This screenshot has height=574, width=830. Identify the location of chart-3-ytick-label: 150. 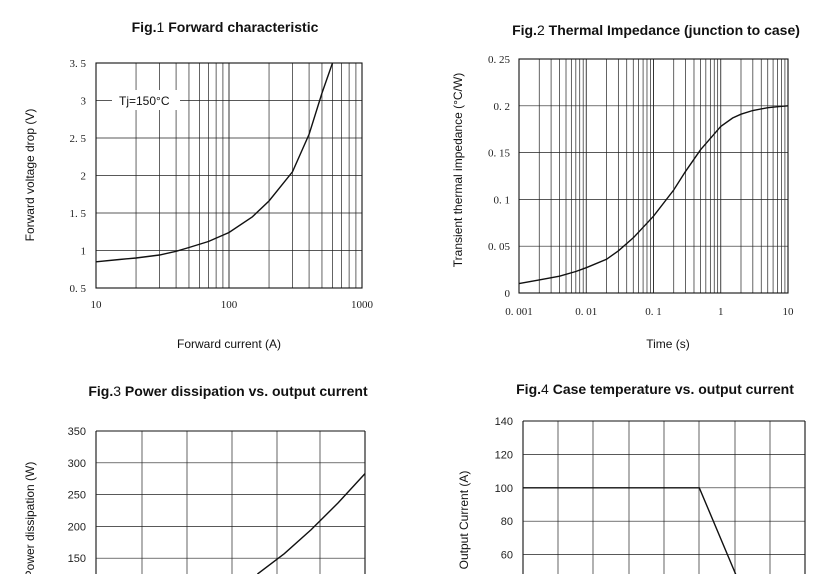
(77, 559).